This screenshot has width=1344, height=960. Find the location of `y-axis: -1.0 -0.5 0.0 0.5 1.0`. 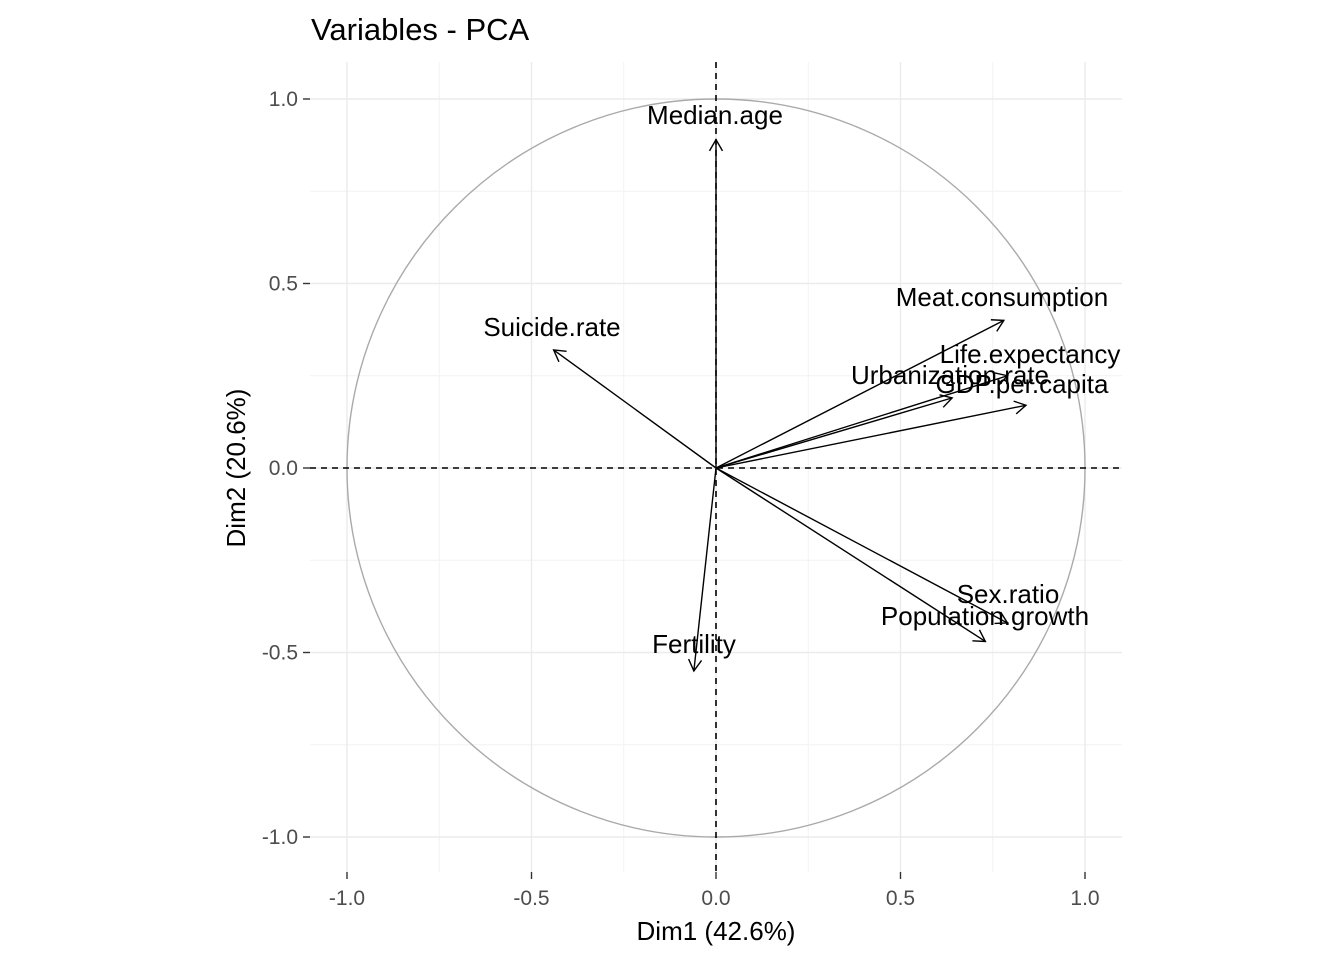

y-axis: -1.0 -0.5 0.0 0.5 1.0 is located at coordinates (286, 468).